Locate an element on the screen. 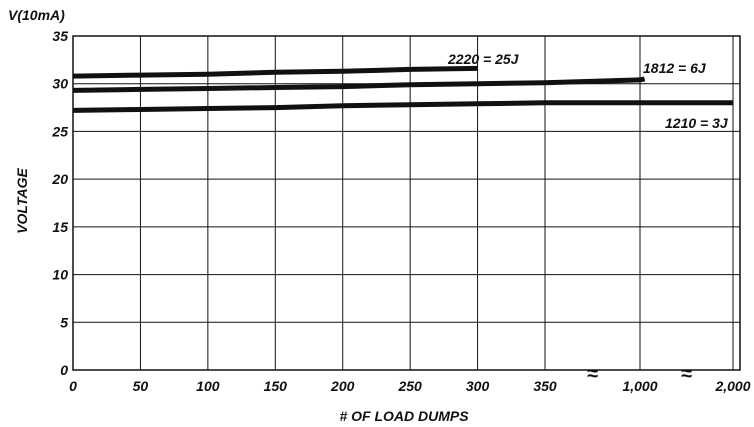 This screenshot has width=754, height=427. y-tick-label: 5 is located at coordinates (64, 322).